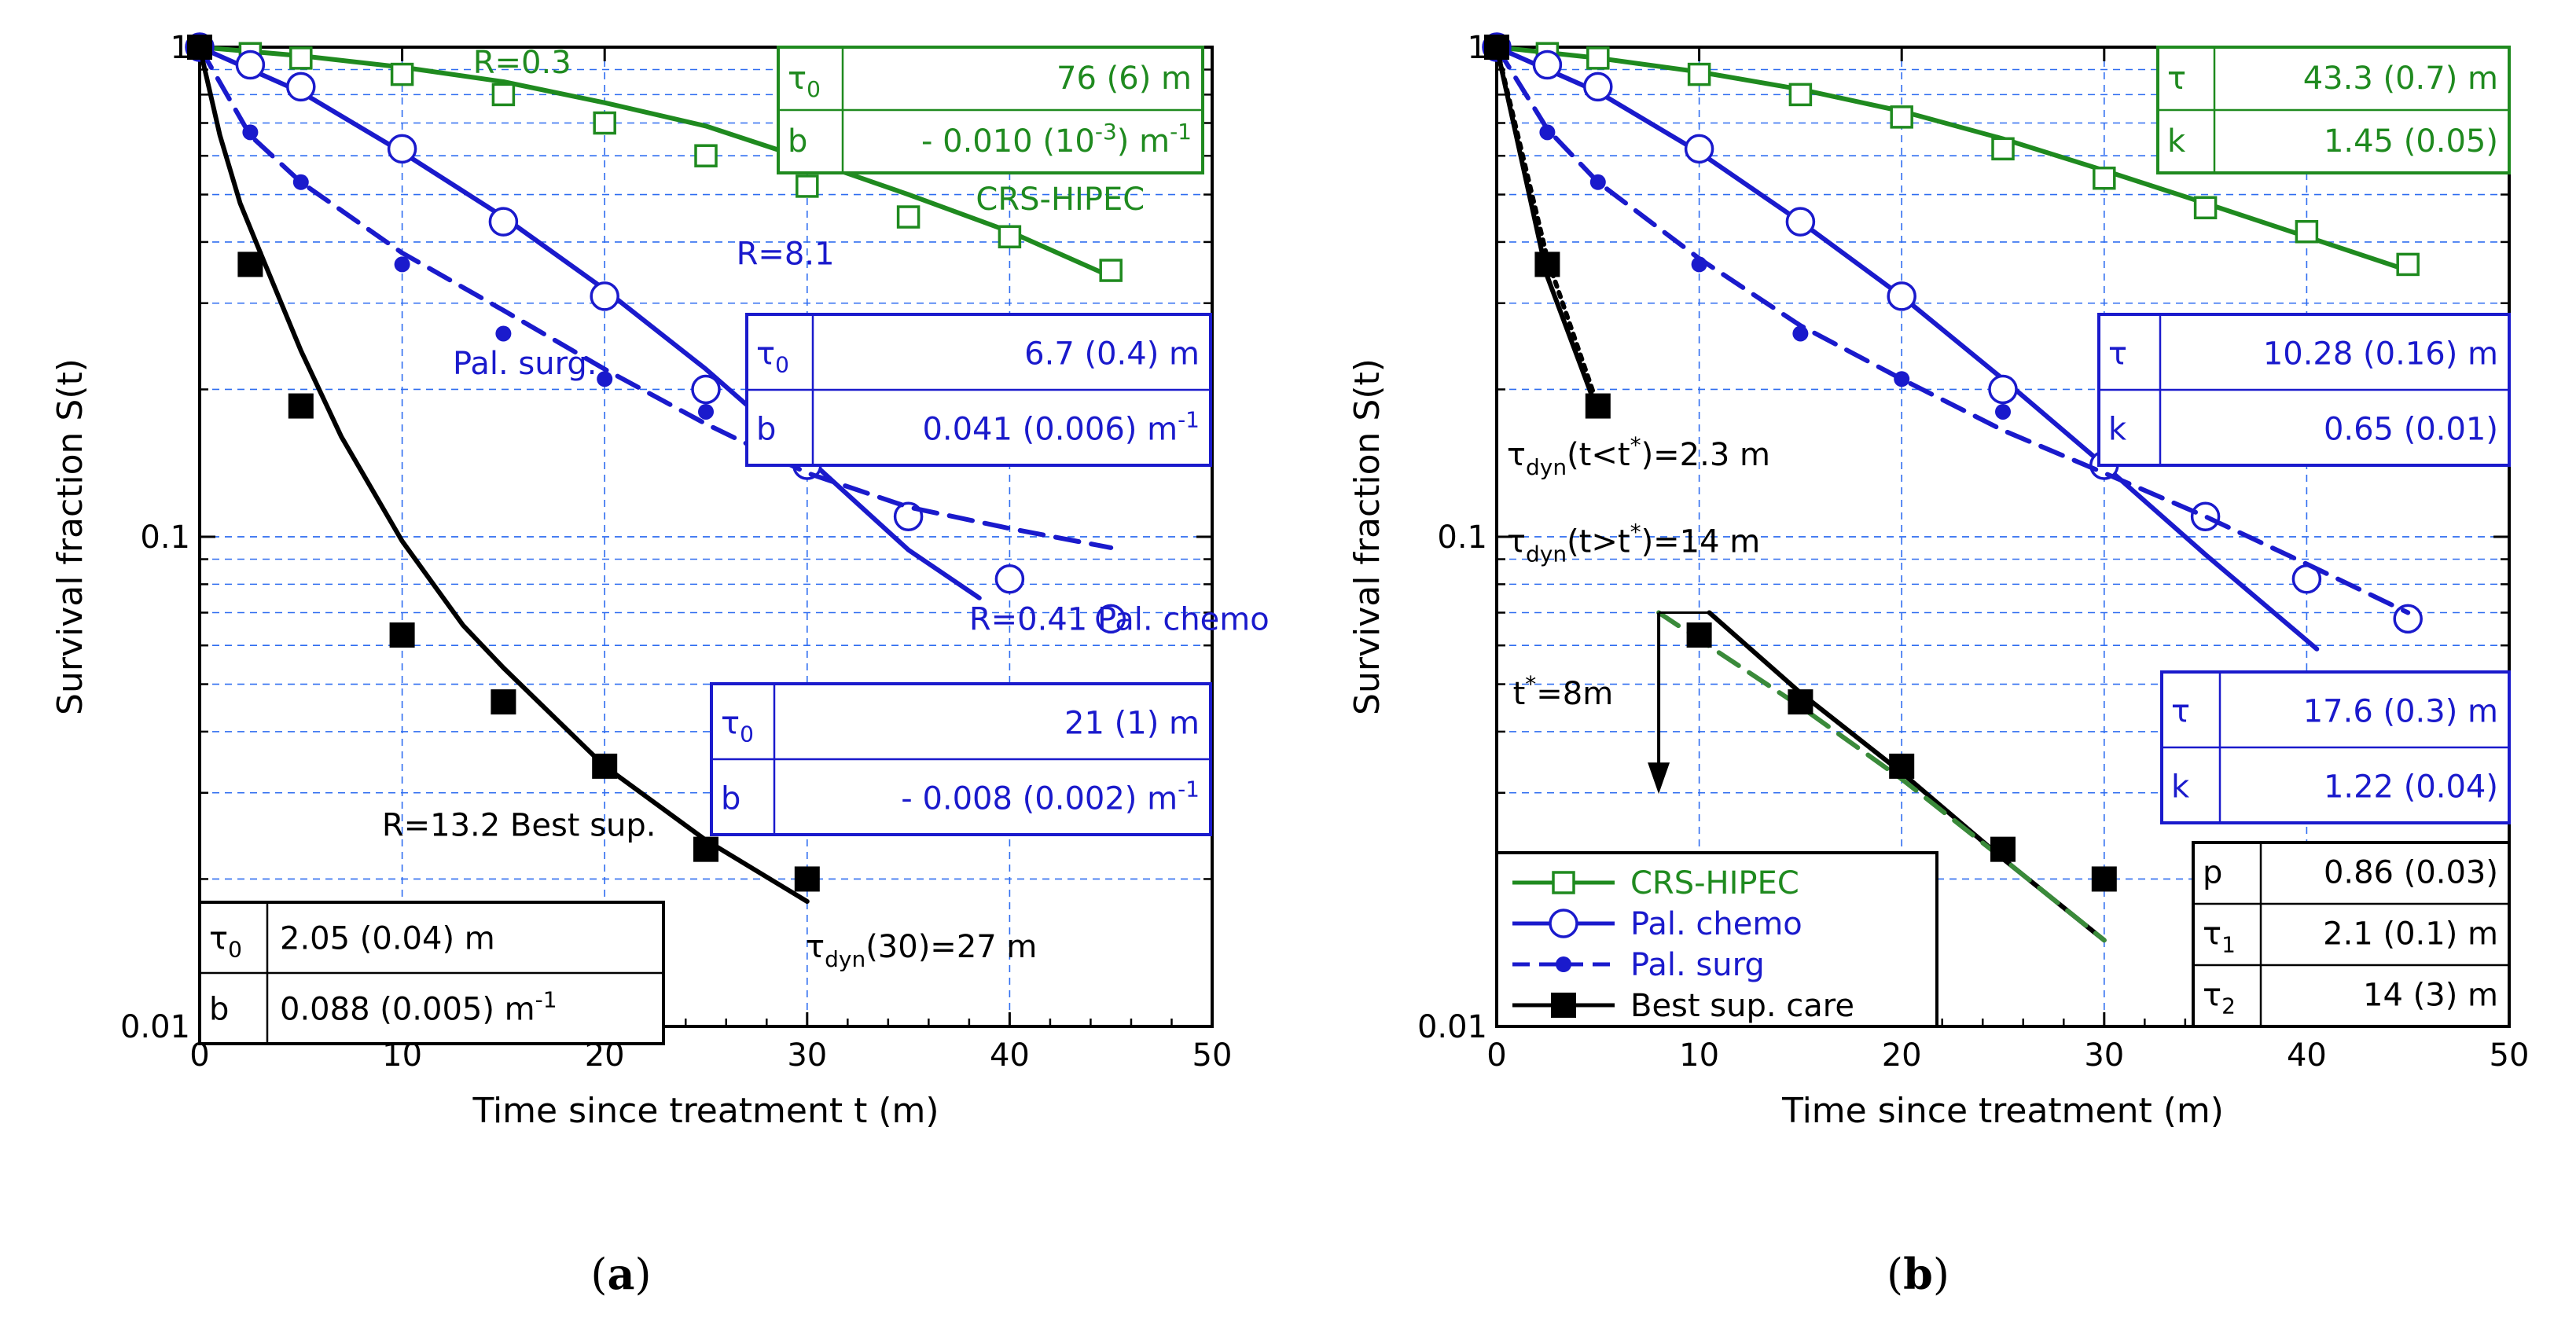 The height and width of the screenshot is (1329, 2576). I want to click on panel-b-x-tick-label: 40, so click(2307, 1055).